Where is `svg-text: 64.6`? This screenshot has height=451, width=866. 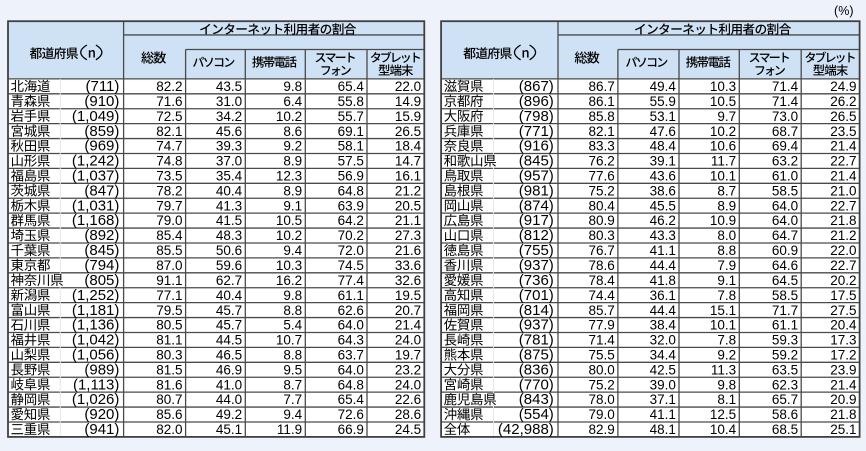 svg-text: 64.6 is located at coordinates (785, 265).